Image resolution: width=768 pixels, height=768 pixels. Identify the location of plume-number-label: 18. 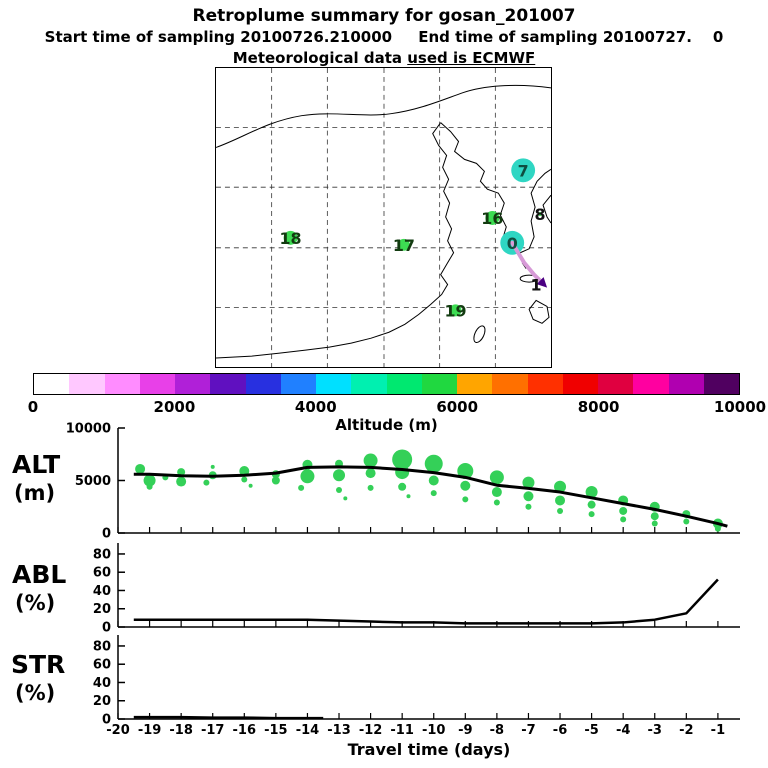
(291, 238).